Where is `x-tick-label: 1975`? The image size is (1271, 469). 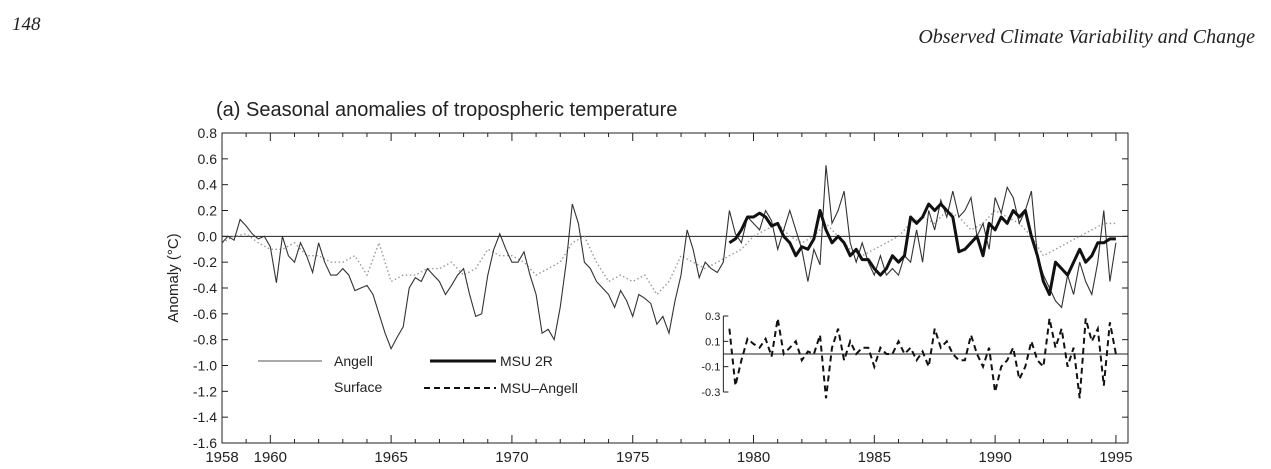 x-tick-label: 1975 is located at coordinates (632, 457).